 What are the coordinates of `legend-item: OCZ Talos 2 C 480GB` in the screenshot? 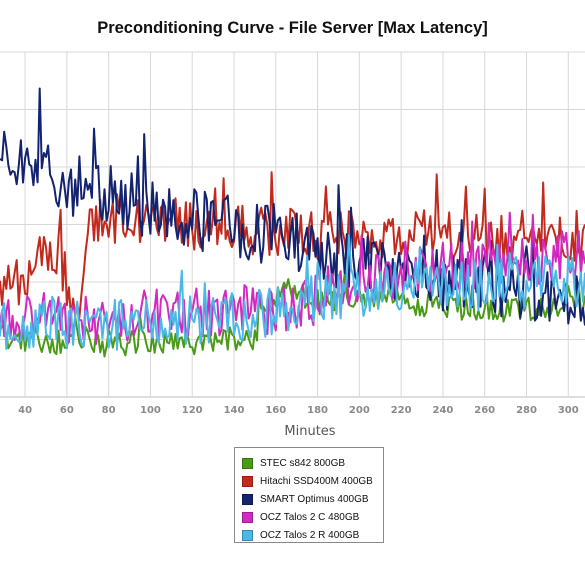 It's located at (312, 517).